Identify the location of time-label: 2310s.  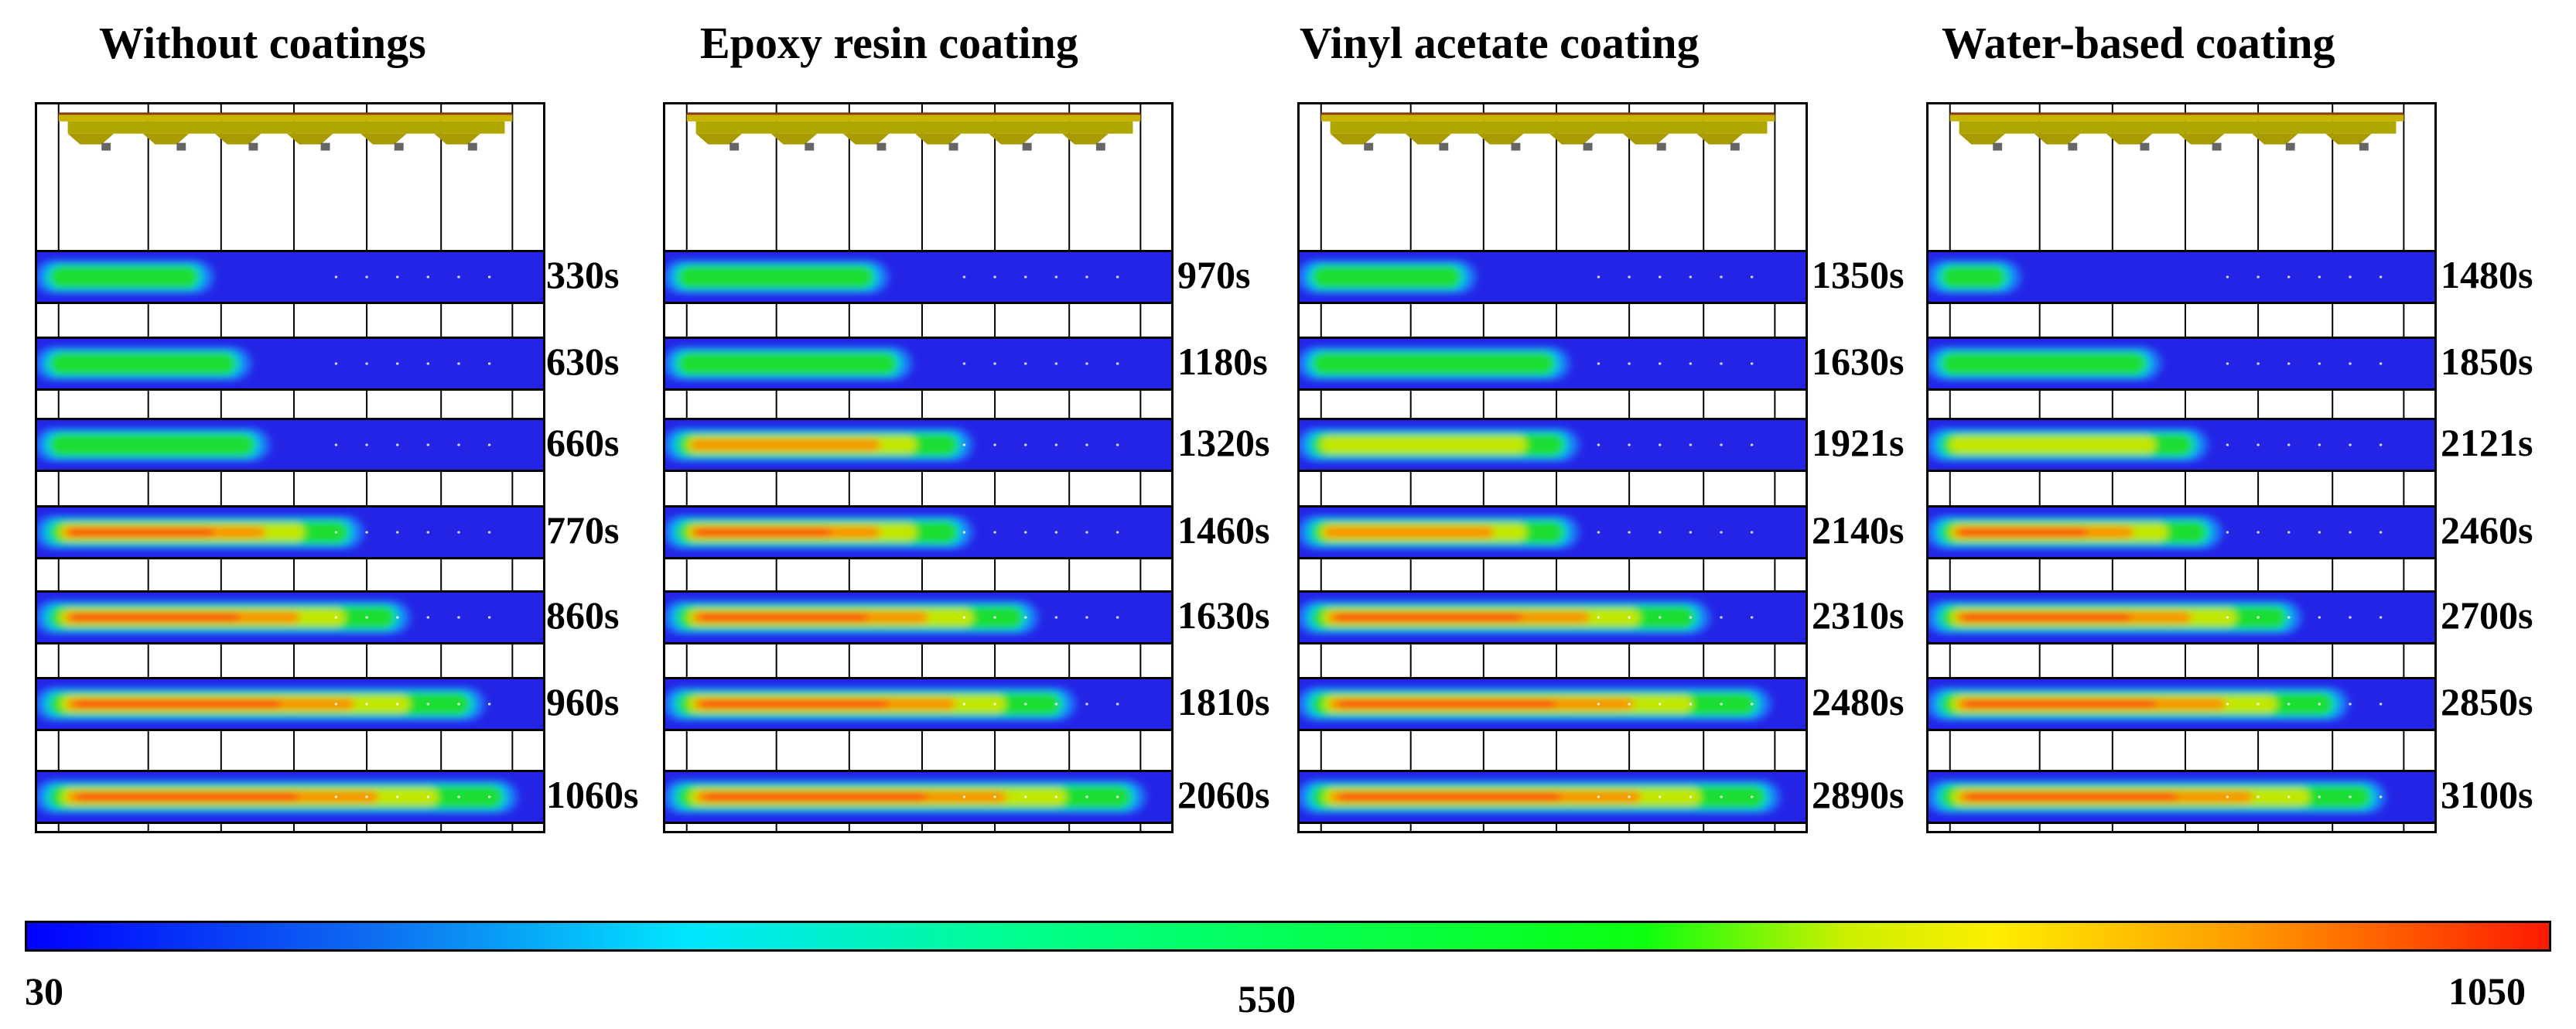
(1858, 615).